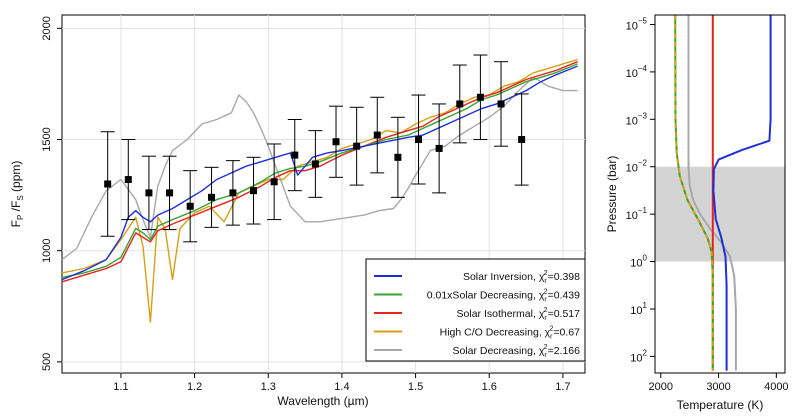 This screenshot has width=800, height=417. Describe the element at coordinates (637, 214) in the screenshot. I see `pt-y-tick-label-4: 10⁻¹` at that location.